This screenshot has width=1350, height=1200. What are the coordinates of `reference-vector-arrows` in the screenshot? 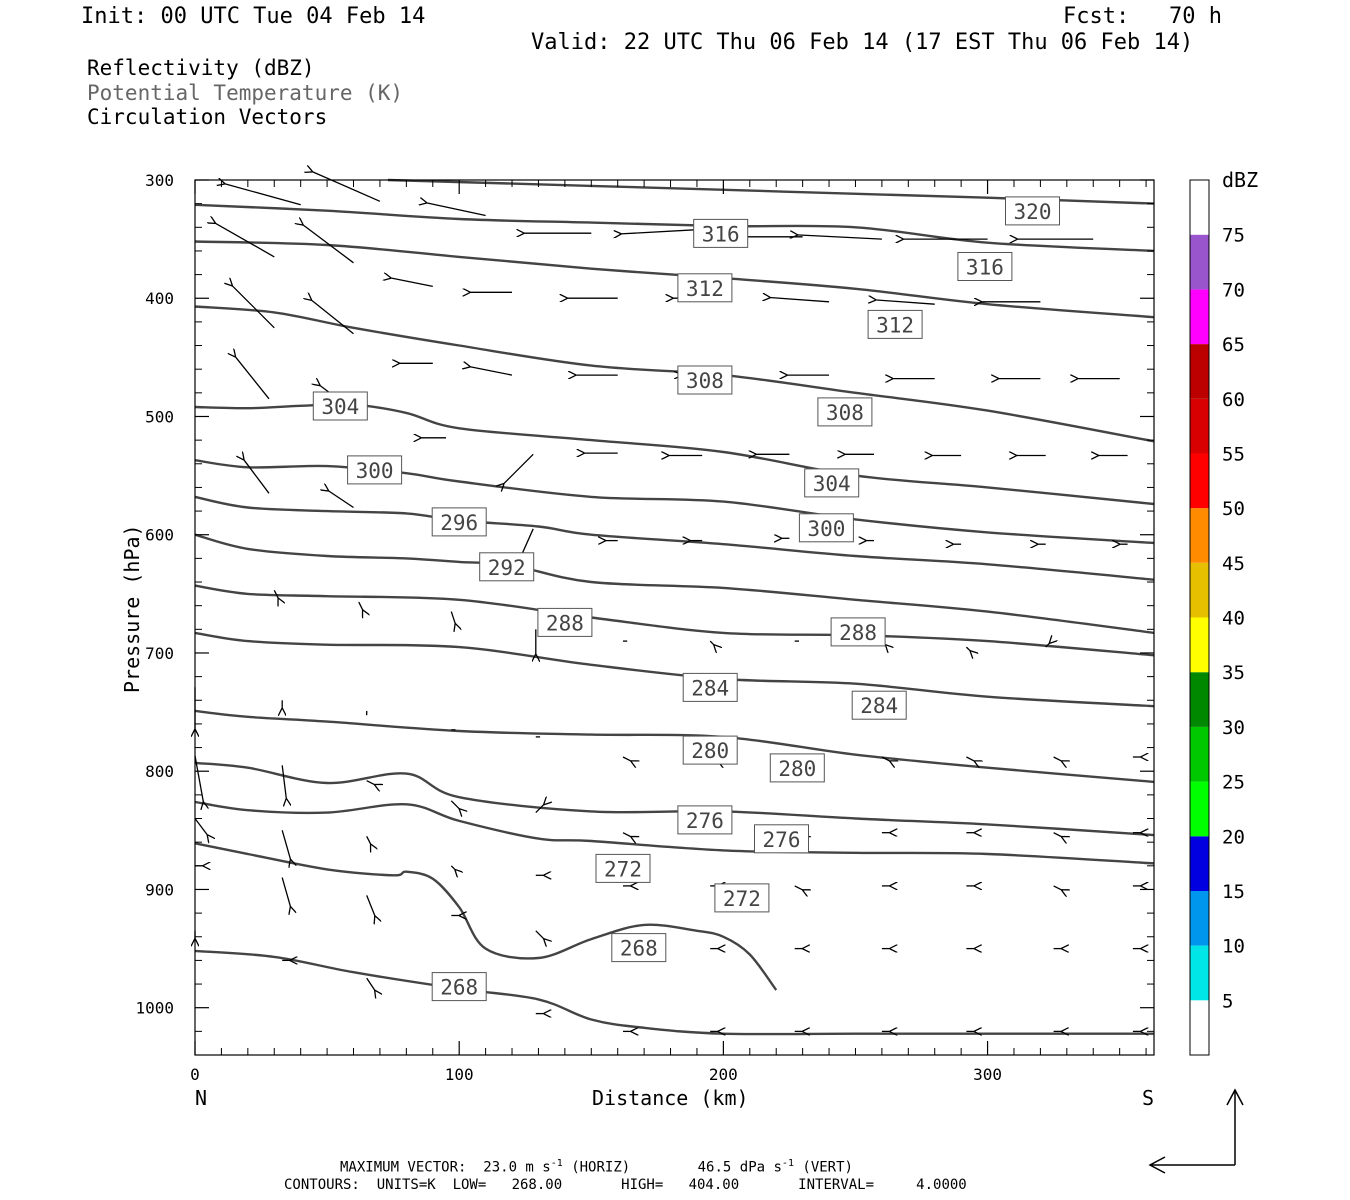 It's located at (1196, 1131).